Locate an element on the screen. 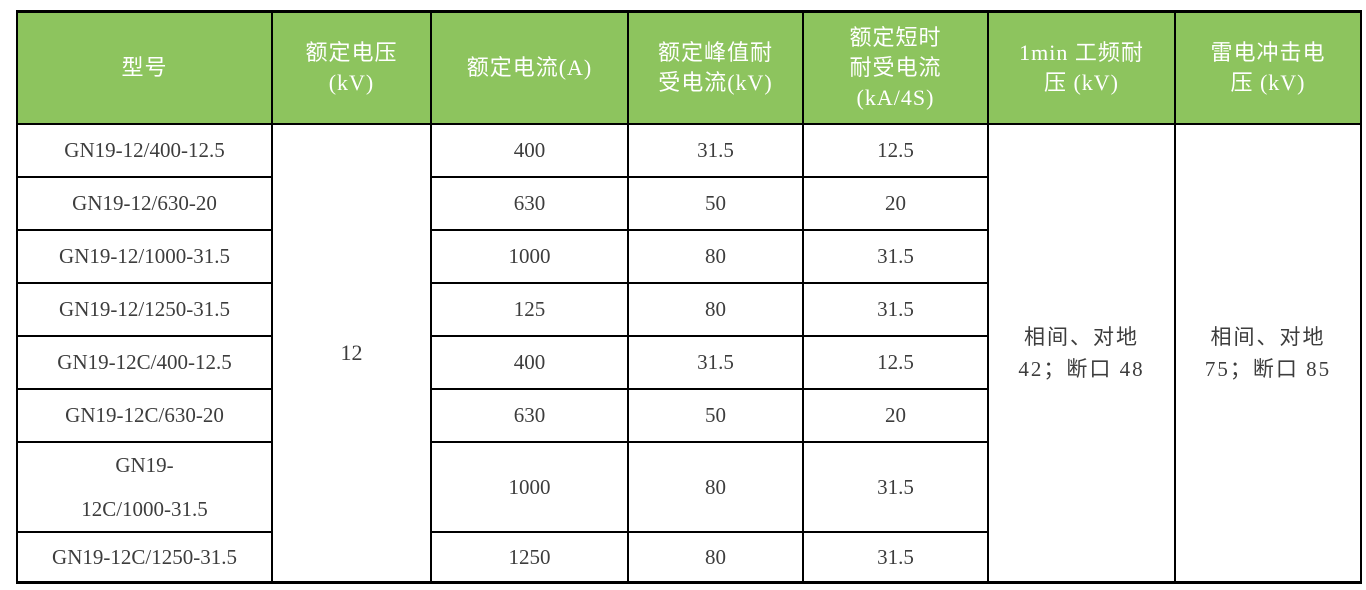 This screenshot has width=1366, height=590. rated-current-cell: 1250 is located at coordinates (529, 557).